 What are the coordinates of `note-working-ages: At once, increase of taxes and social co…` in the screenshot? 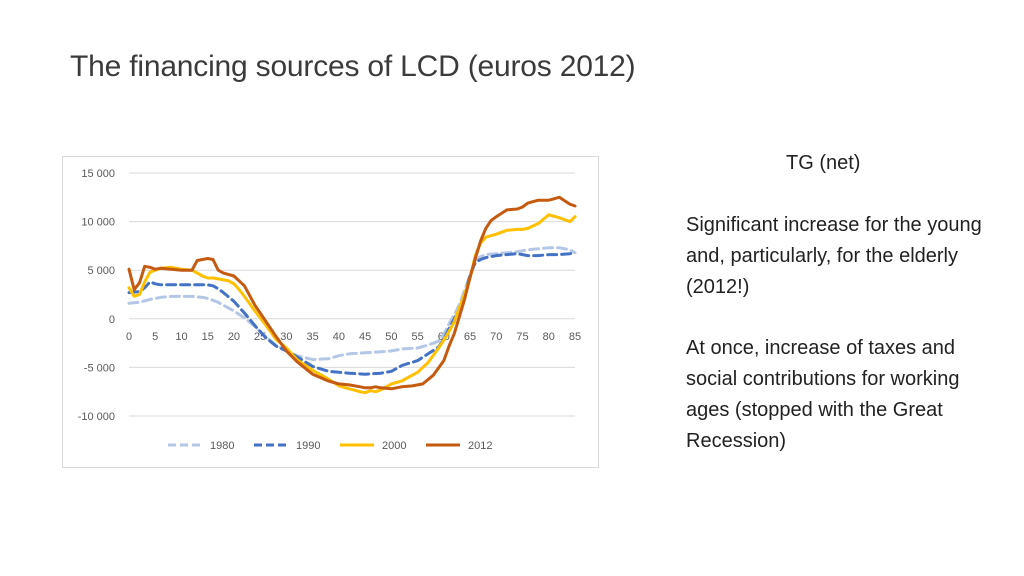 It's located at (823, 394).